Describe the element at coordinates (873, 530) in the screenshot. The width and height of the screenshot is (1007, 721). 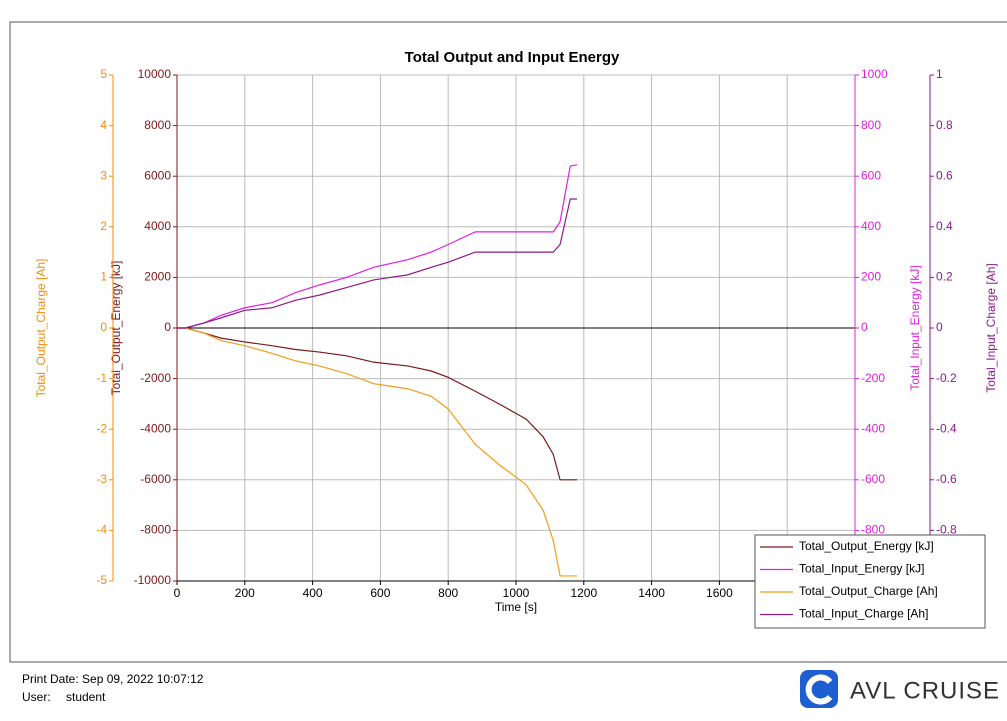
I see `y3-tick-label: -800` at that location.